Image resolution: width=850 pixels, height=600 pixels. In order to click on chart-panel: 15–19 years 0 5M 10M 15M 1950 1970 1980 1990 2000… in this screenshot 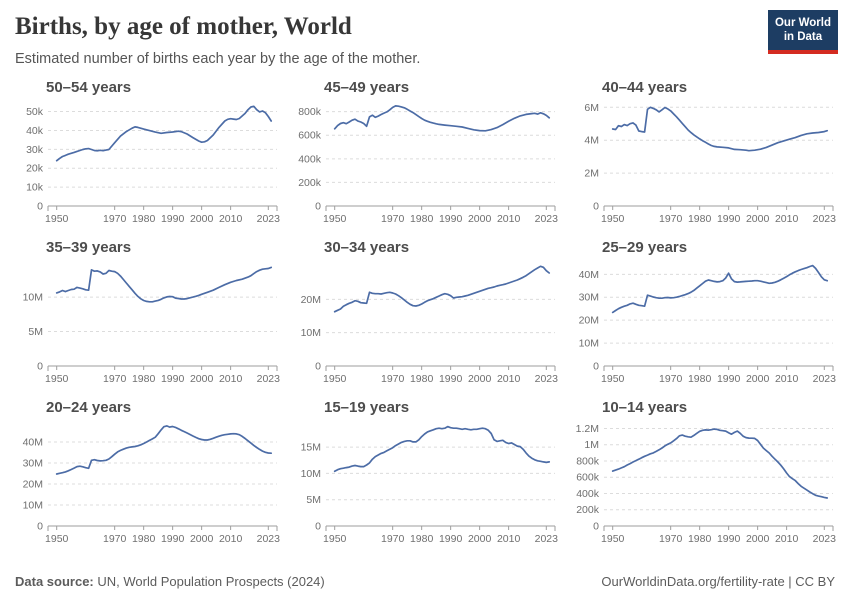, I will do `click(425, 474)`.